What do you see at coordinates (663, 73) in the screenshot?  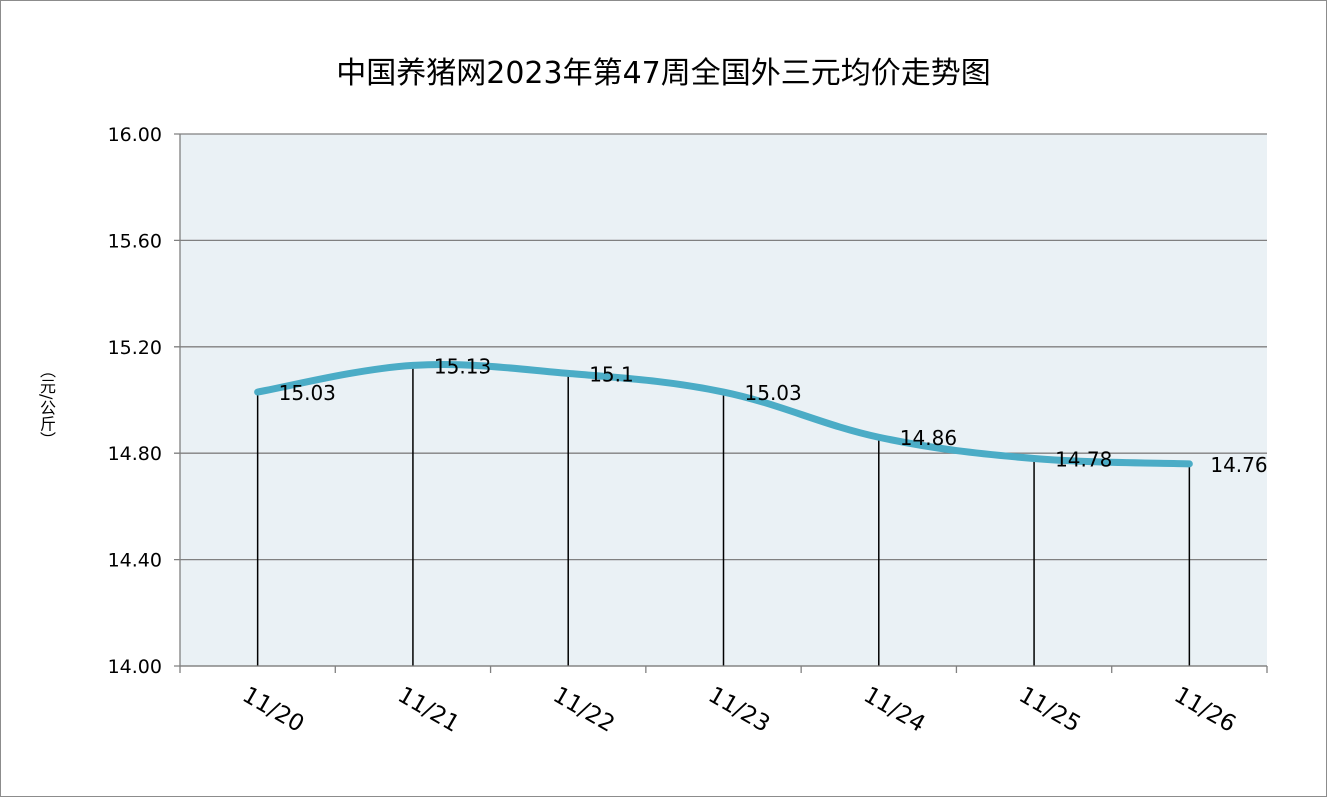 I see `chart-title: 中国养猪网2023年第47周全国外三元均价走势图` at bounding box center [663, 73].